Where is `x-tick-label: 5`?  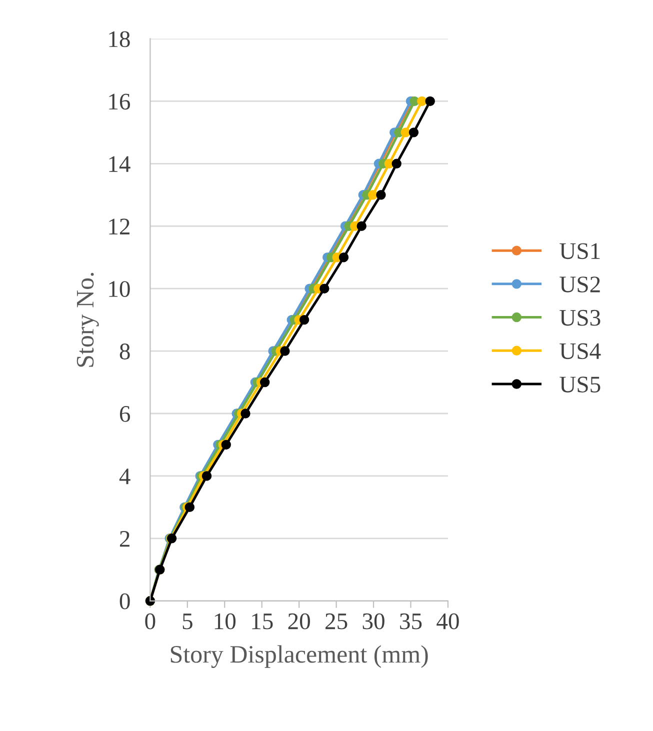 x-tick-label: 5 is located at coordinates (187, 622).